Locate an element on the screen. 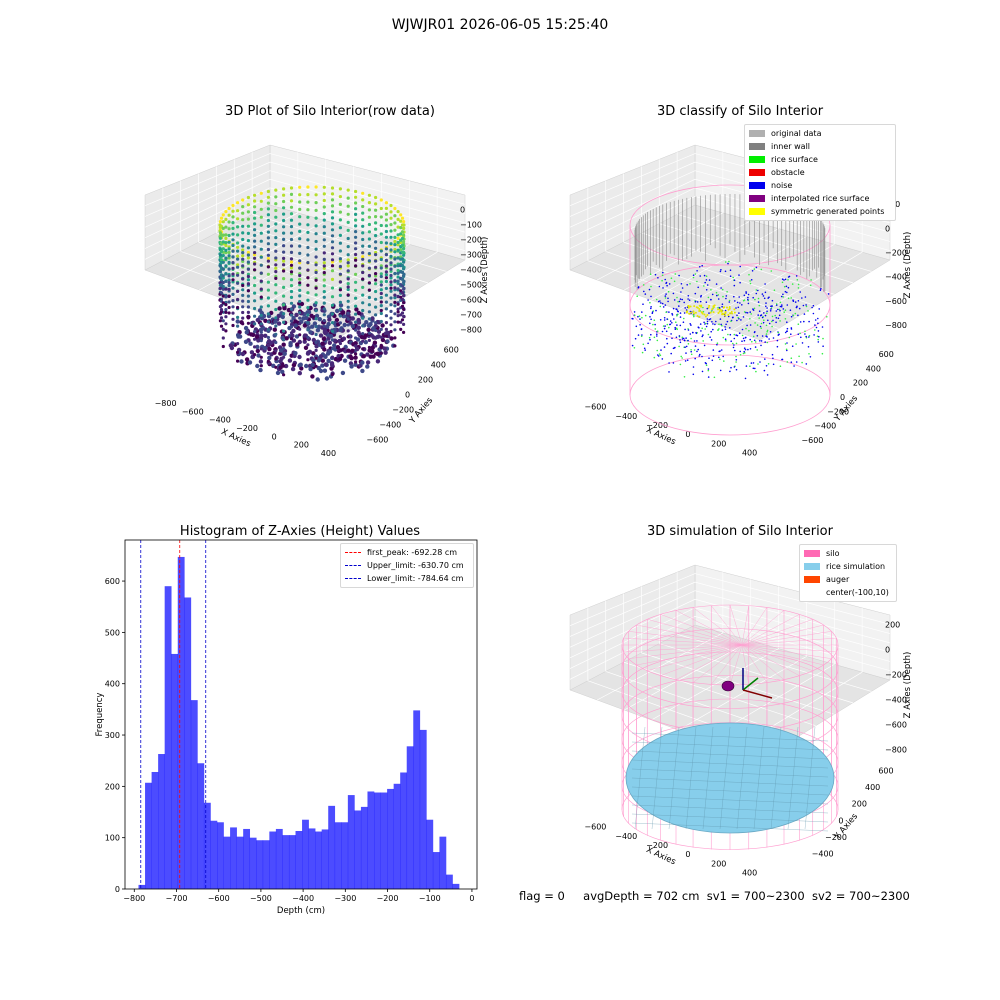 This screenshot has height=1000, width=1000. classify-legend-swatch is located at coordinates (757, 146).